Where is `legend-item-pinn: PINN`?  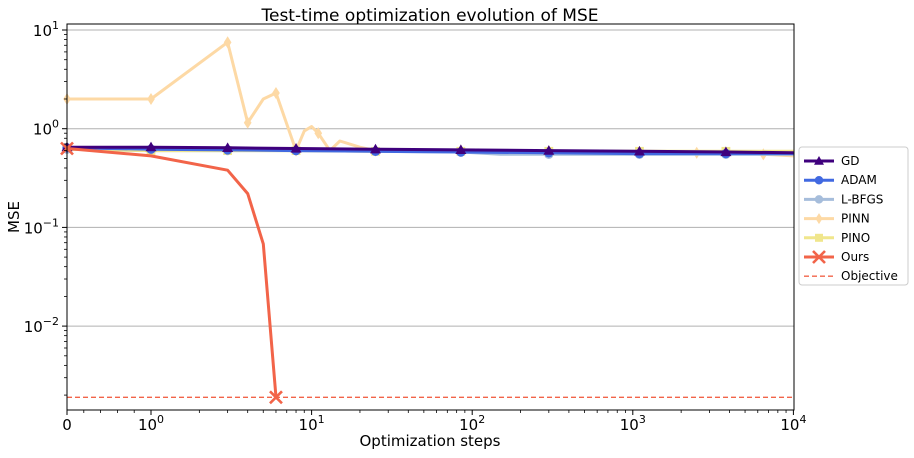 legend-item-pinn: PINN is located at coordinates (837, 219).